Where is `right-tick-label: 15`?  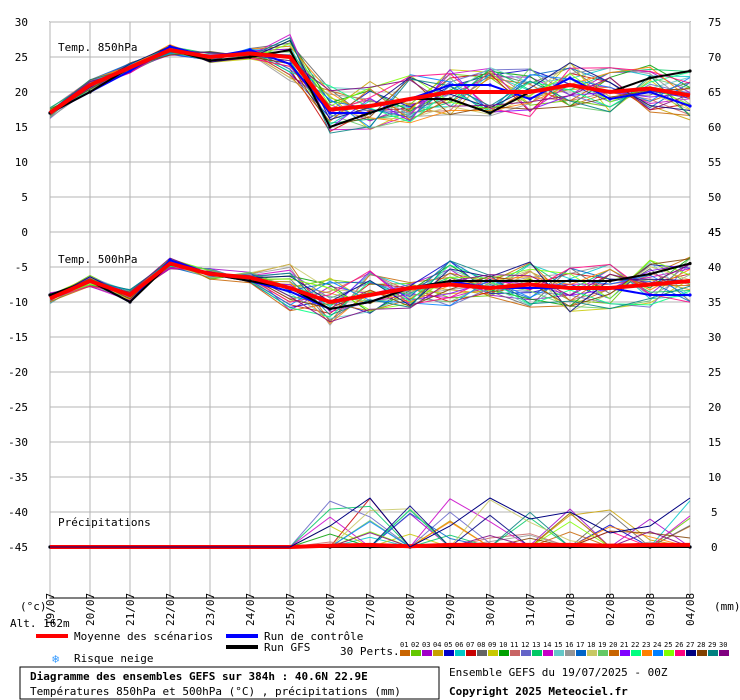
right-tick-label: 15 is located at coordinates (714, 442).